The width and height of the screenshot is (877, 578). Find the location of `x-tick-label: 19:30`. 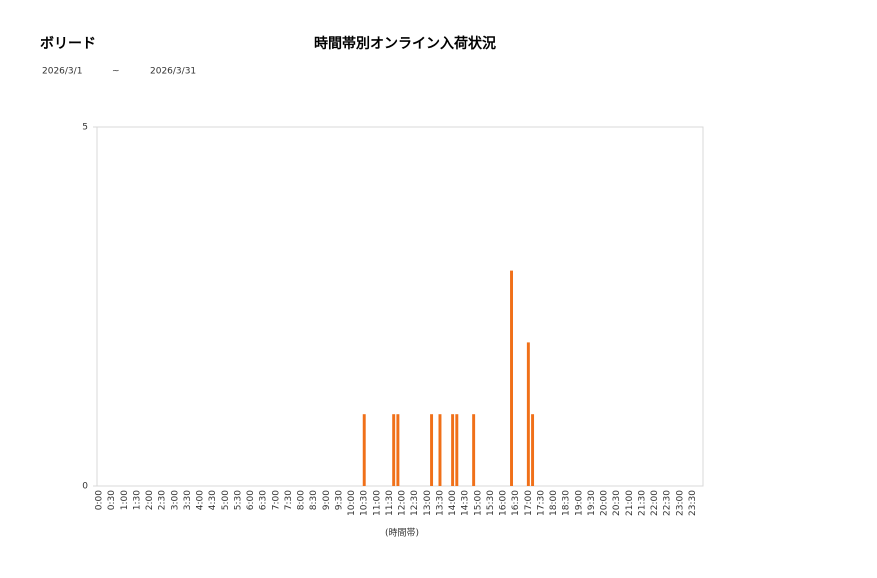

x-tick-label: 19:30 is located at coordinates (592, 503).